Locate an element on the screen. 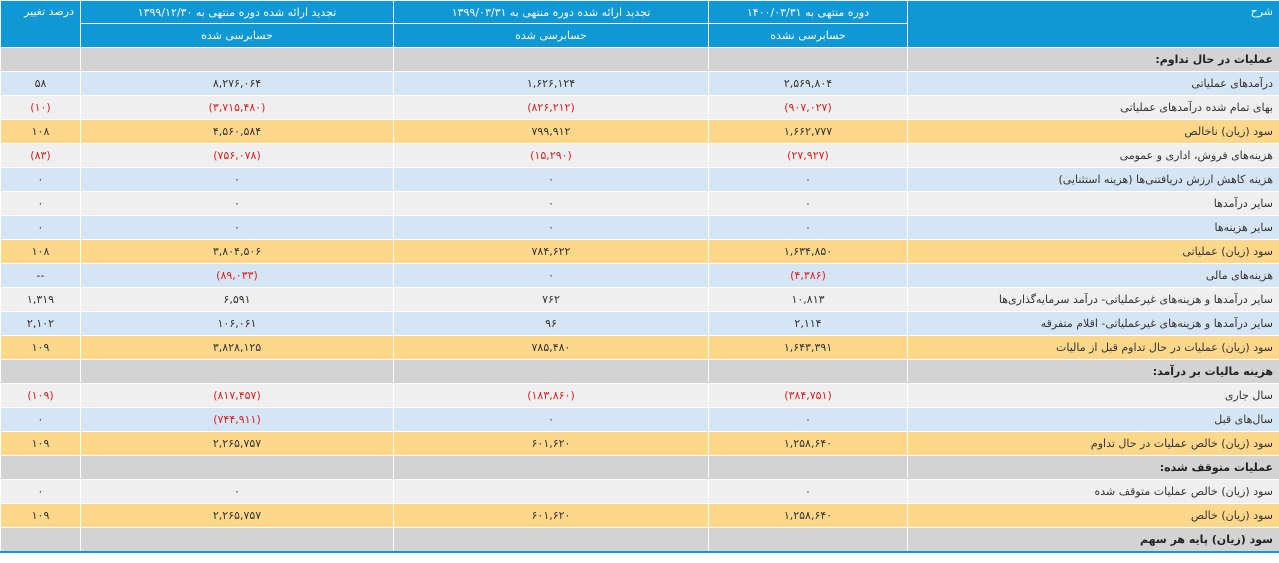 The width and height of the screenshot is (1279, 563). cell-value: ۱۰۶,۰۶۱ is located at coordinates (237, 323).